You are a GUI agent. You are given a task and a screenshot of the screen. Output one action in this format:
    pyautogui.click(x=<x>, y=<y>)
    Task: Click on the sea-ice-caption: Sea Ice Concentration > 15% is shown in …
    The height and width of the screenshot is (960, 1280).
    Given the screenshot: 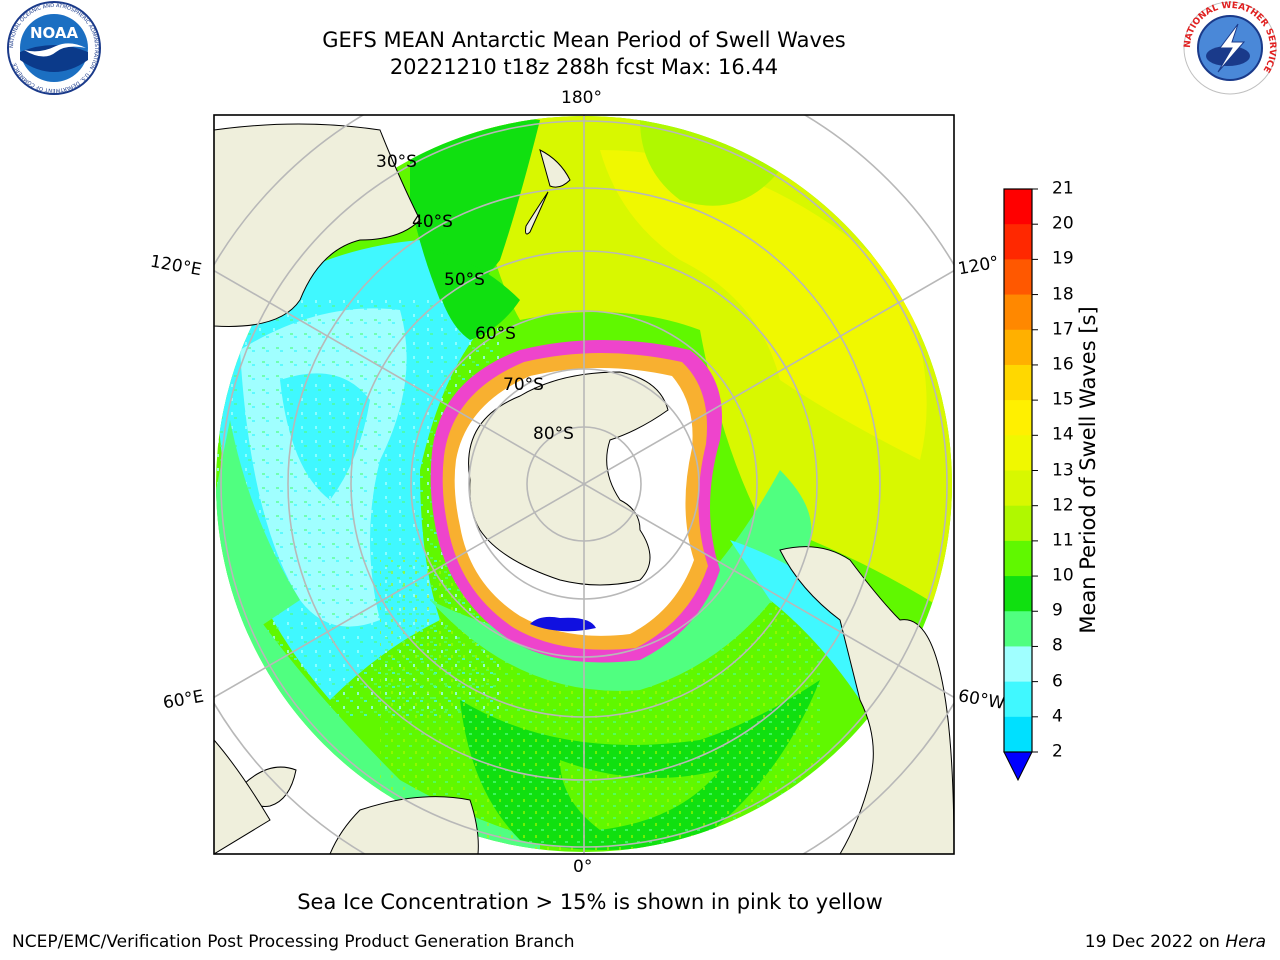 What is the action you would take?
    pyautogui.click(x=640, y=902)
    